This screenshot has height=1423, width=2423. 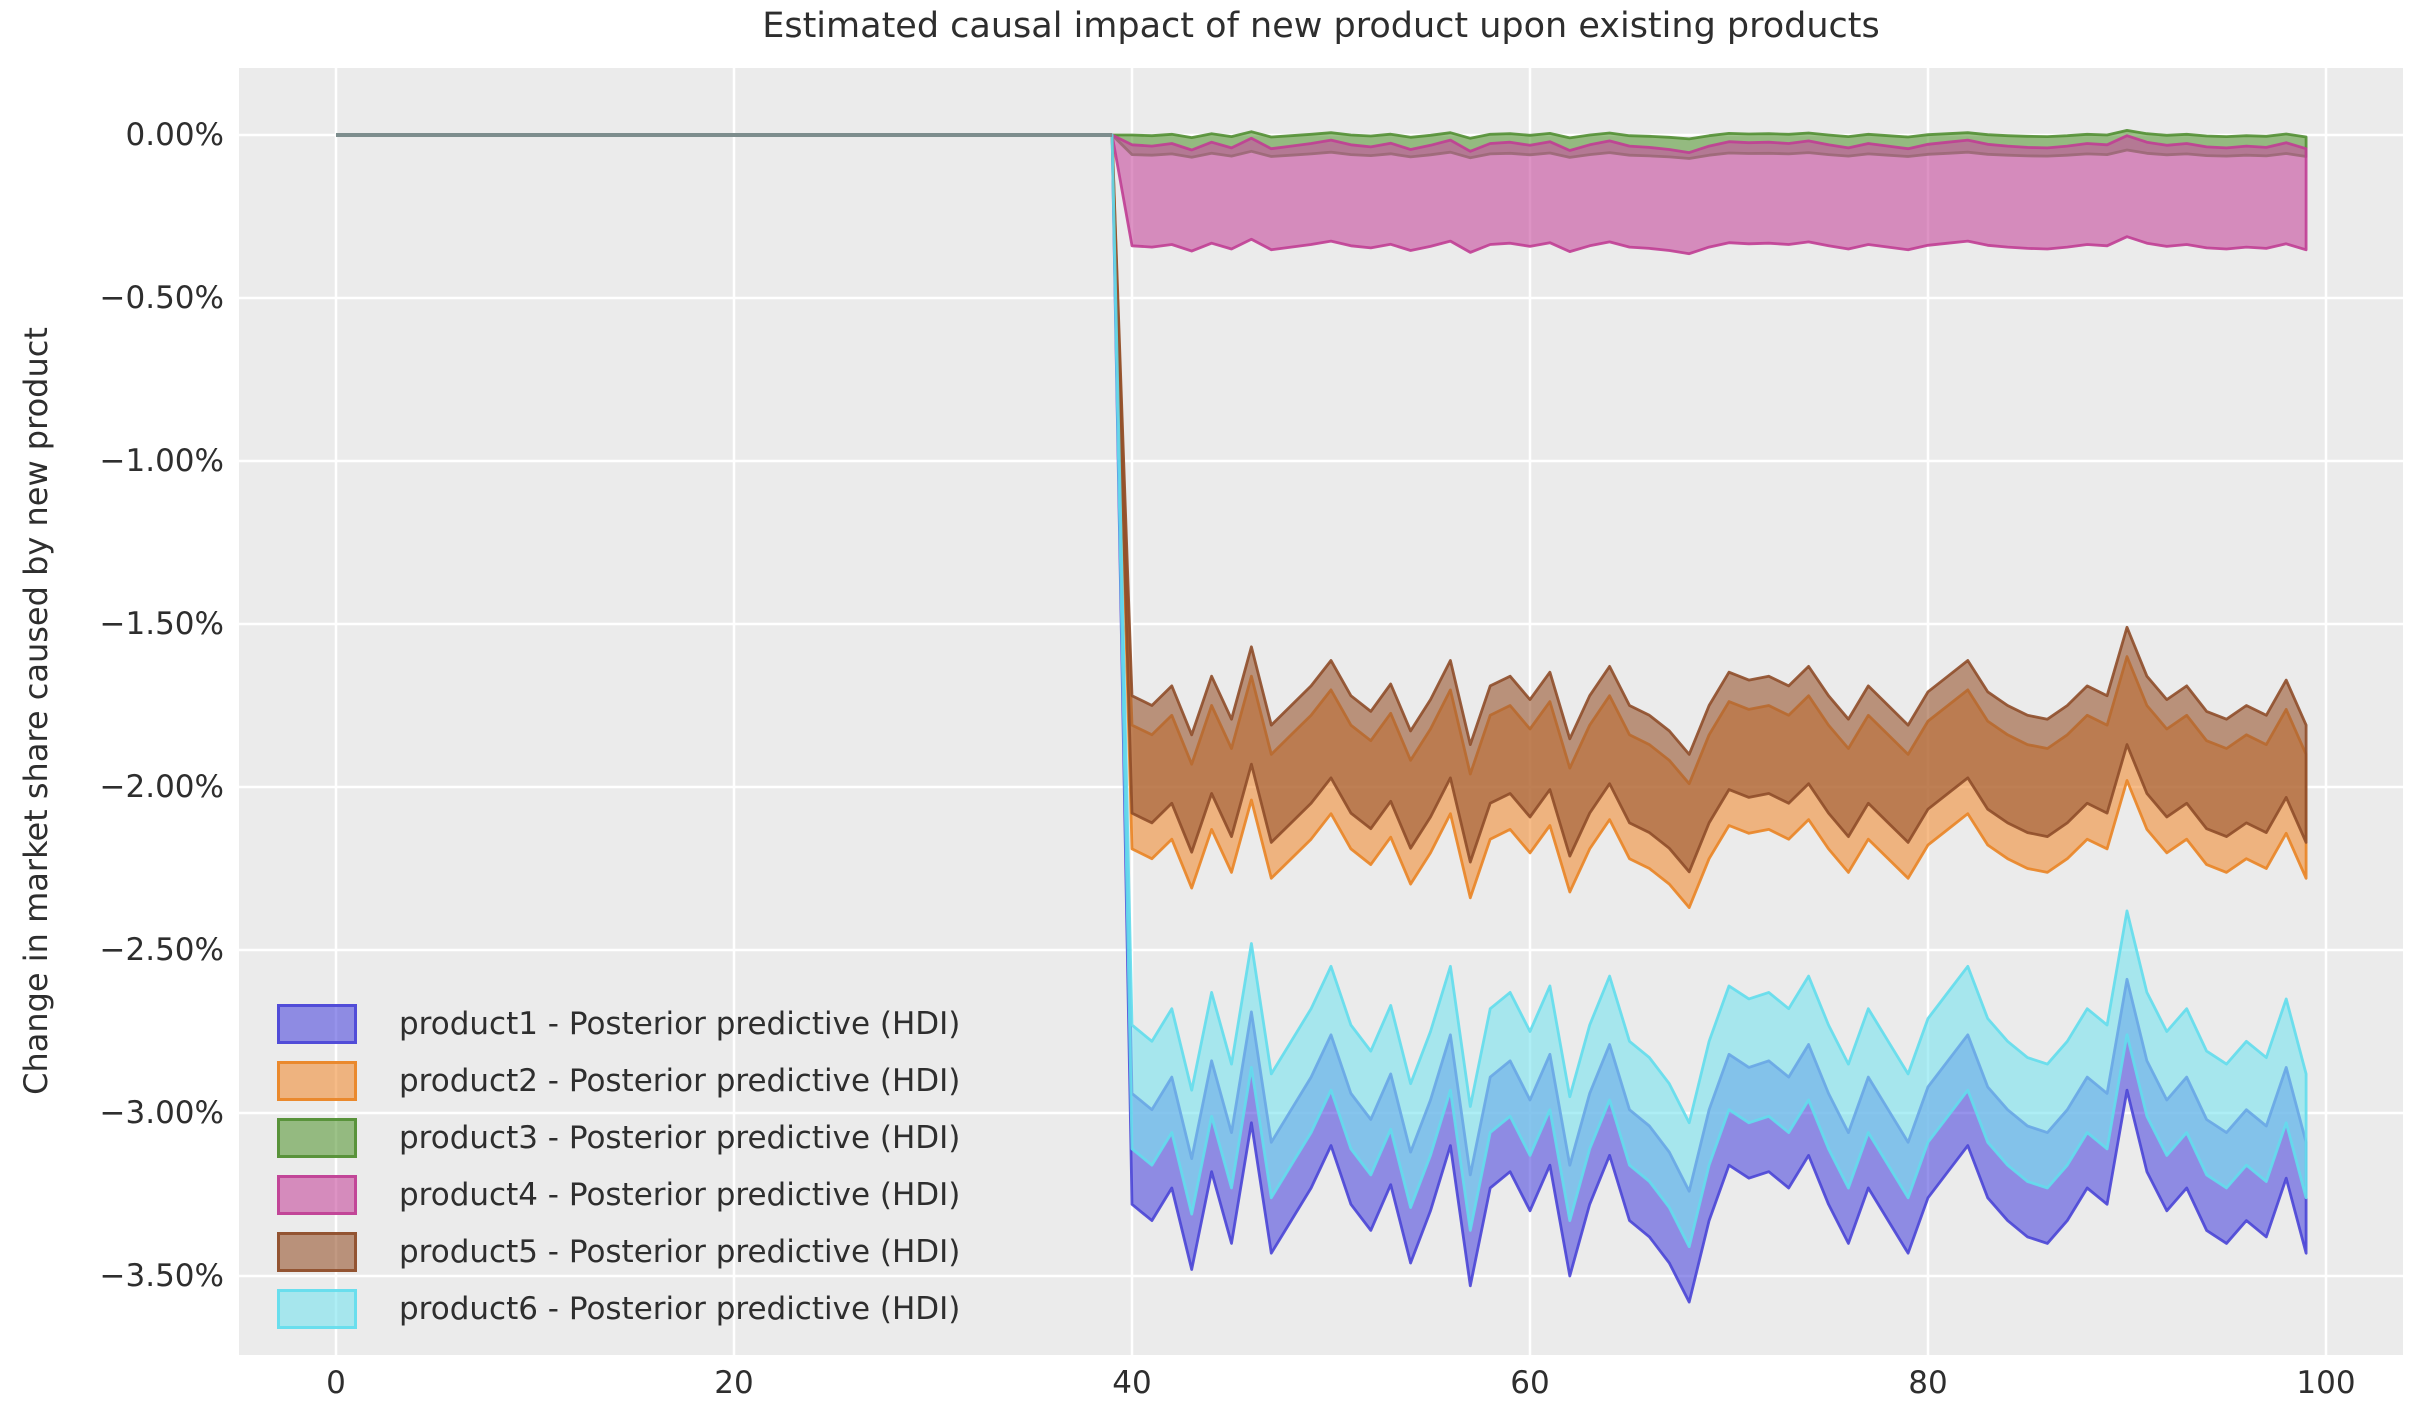 I want to click on legend-item-product1: product1 - Posterior predictive (HDI), so click(x=618, y=1023).